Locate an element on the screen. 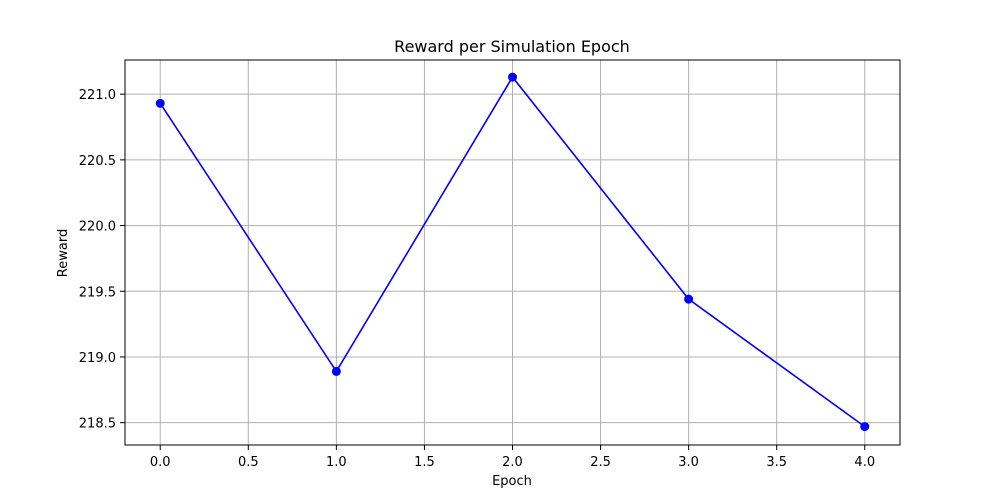 The image size is (1000, 504). chart-title: Reward per Simulation Epoch is located at coordinates (512, 46).